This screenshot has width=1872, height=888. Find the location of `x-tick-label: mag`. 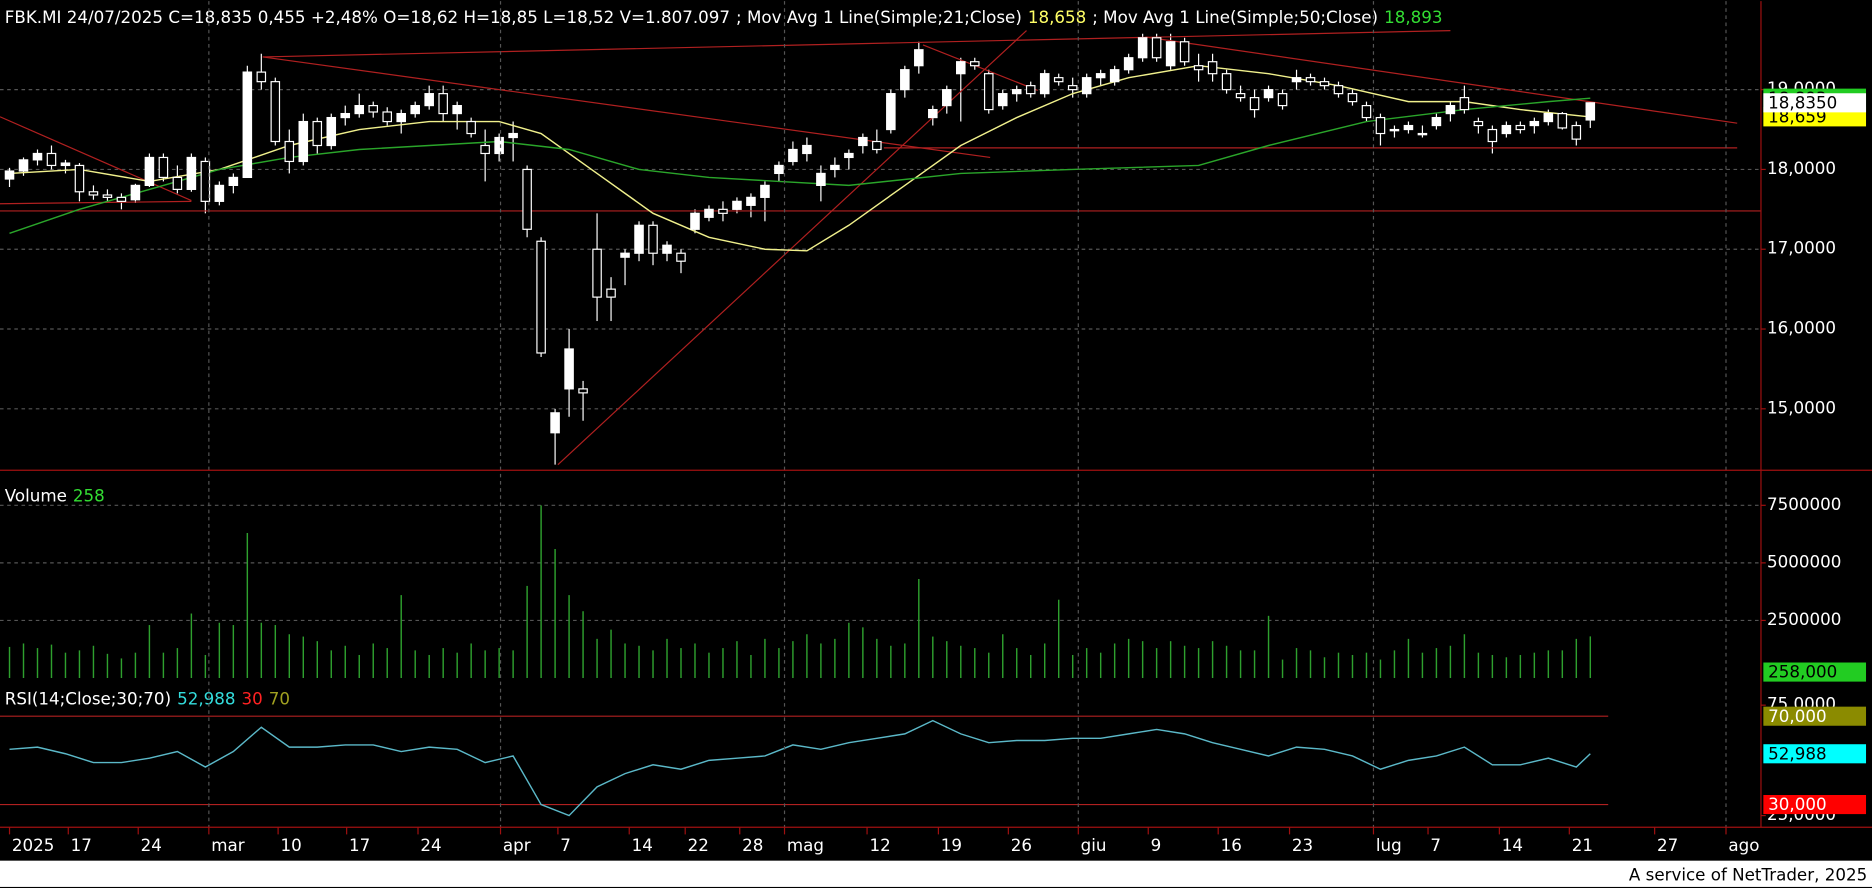

x-tick-label: mag is located at coordinates (805, 845).